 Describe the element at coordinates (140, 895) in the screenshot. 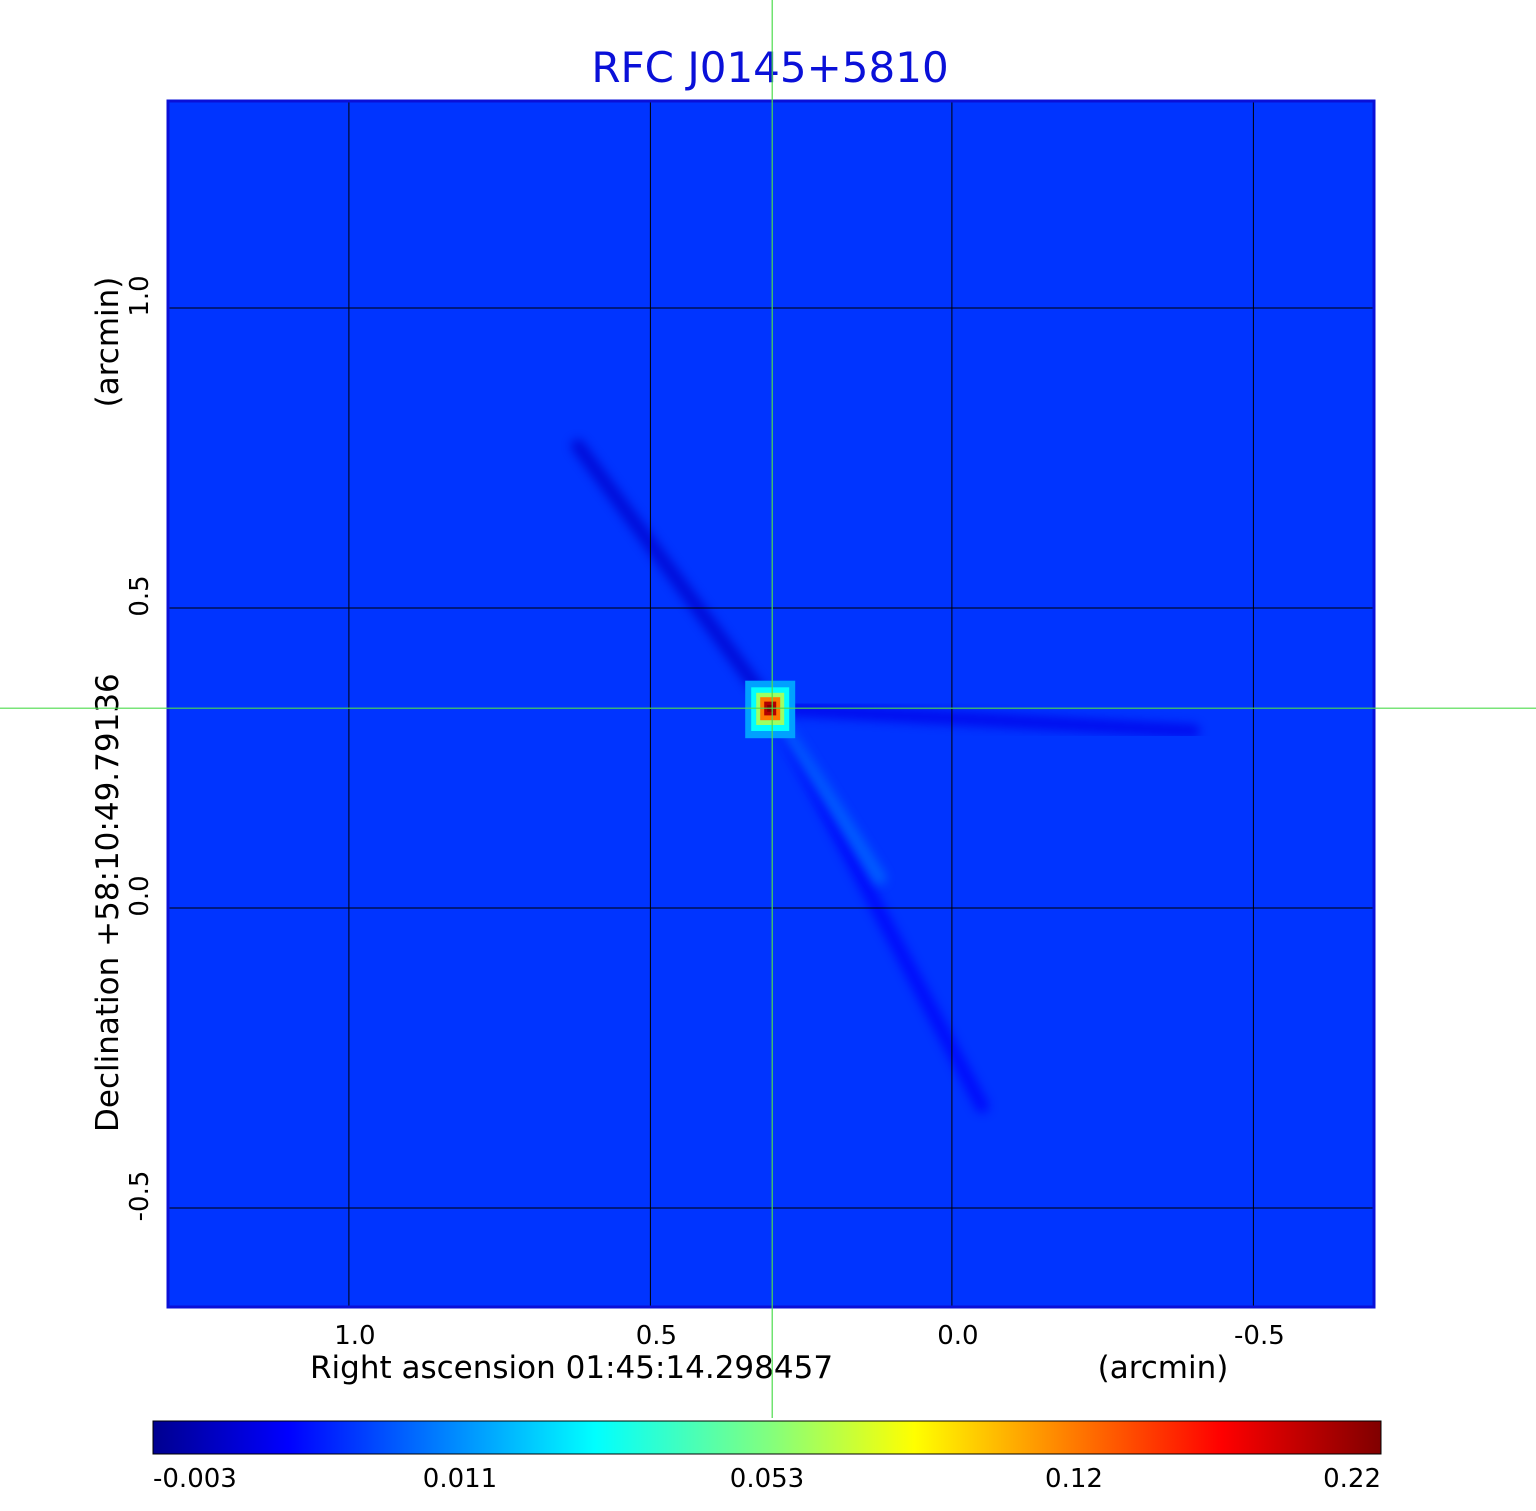

I see `y-tick-label: 0.0` at that location.